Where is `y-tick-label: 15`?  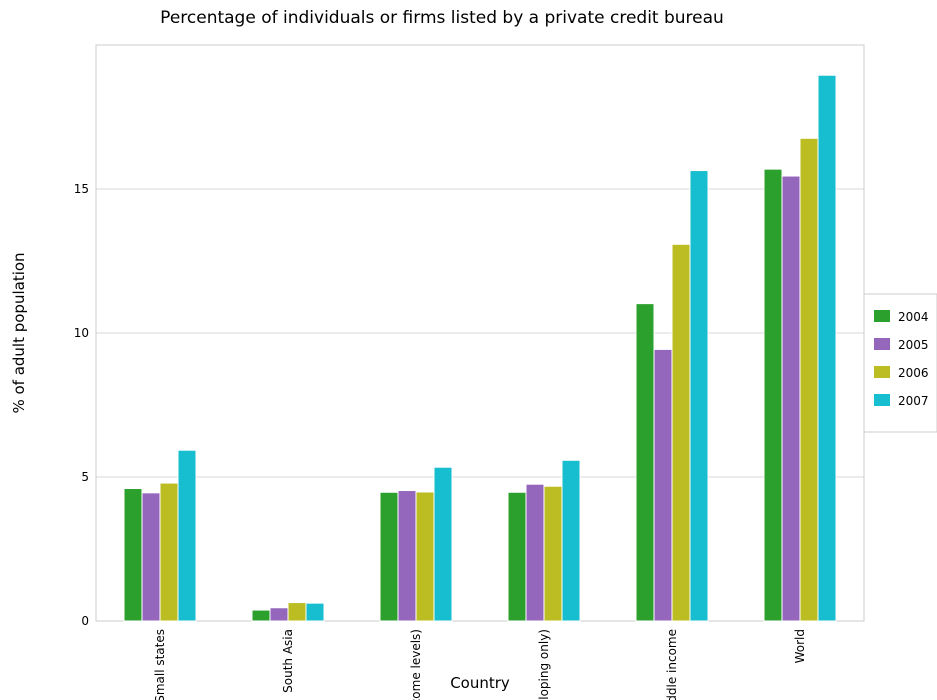
y-tick-label: 15 is located at coordinates (81, 189).